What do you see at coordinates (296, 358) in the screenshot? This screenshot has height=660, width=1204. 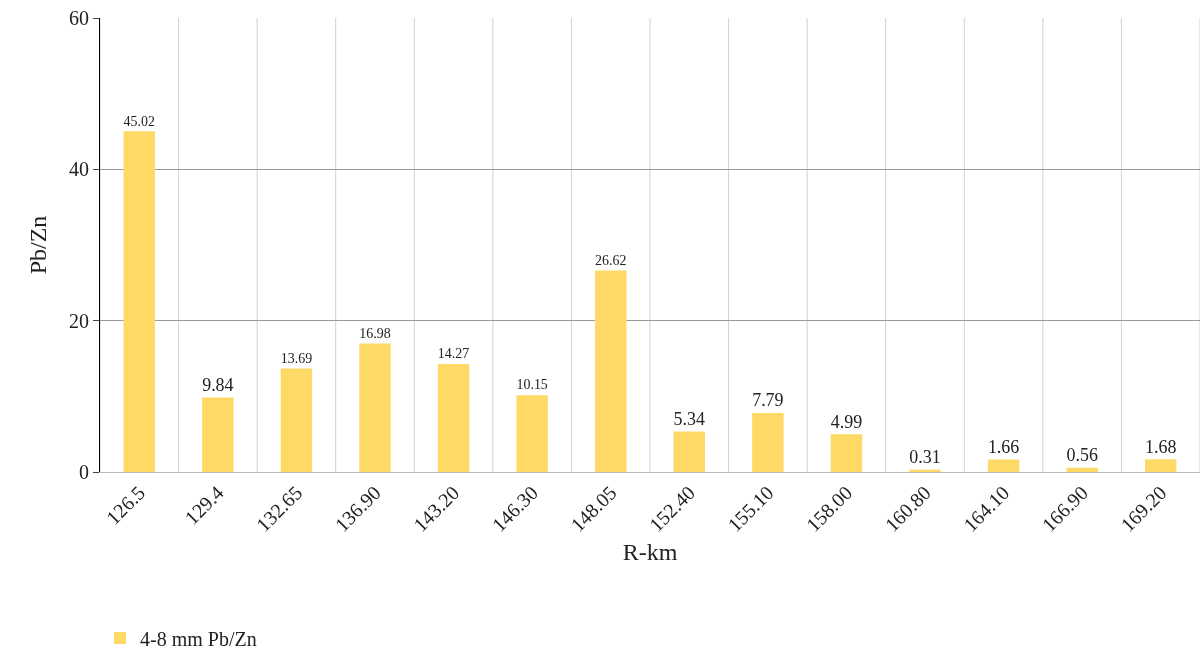 I see `data-label: 13.69` at bounding box center [296, 358].